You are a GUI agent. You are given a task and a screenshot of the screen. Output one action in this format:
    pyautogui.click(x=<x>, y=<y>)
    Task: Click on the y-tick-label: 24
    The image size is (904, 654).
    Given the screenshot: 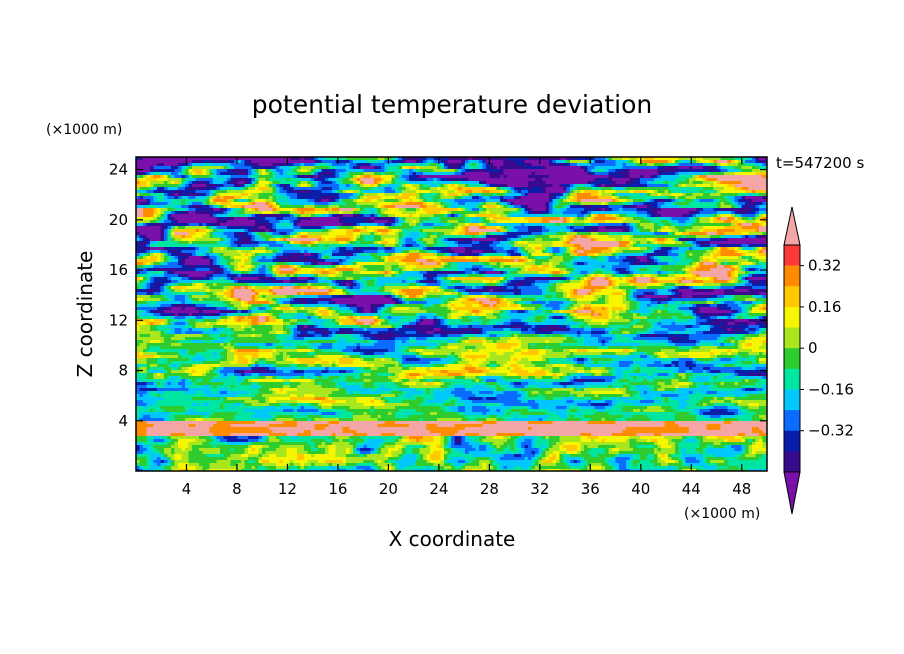 What is the action you would take?
    pyautogui.click(x=118, y=170)
    